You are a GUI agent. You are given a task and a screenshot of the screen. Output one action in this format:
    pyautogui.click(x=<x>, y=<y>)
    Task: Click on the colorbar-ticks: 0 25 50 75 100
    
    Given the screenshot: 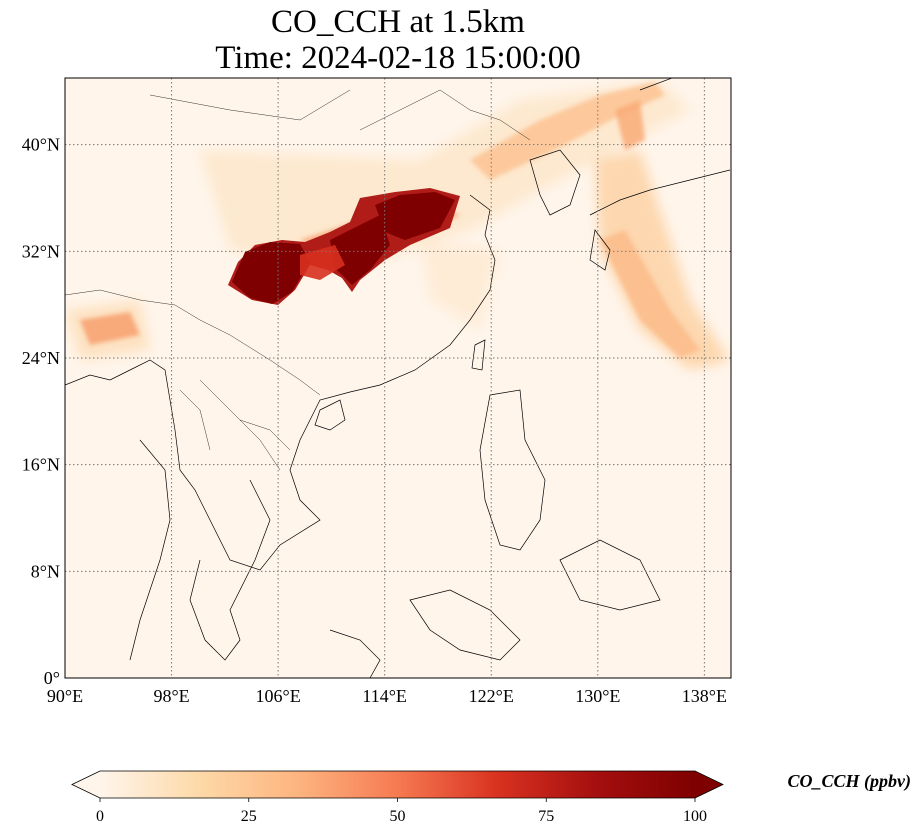 What is the action you would take?
    pyautogui.click(x=401, y=811)
    